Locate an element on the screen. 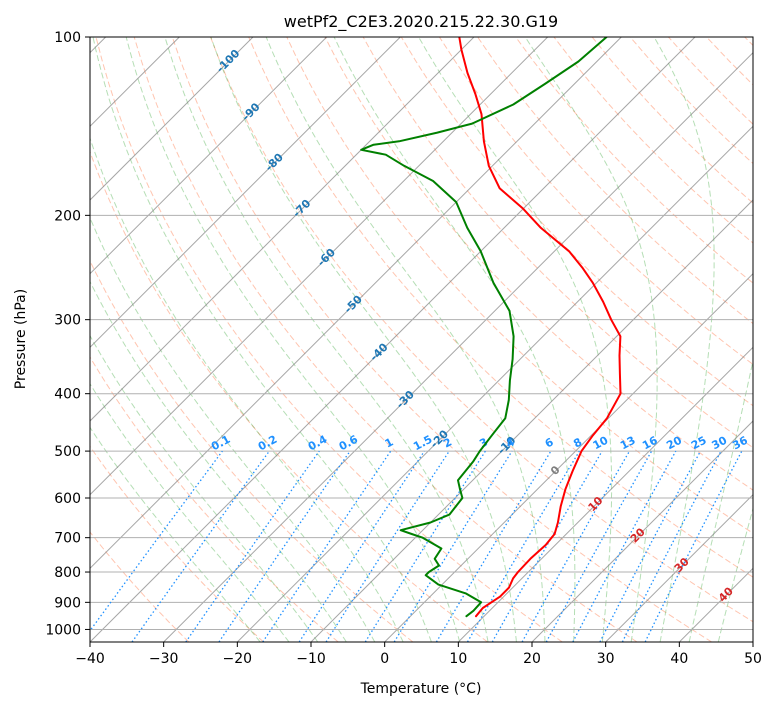 This screenshot has height=708, width=775. mixing-ratio-label: 36 is located at coordinates (740, 443).